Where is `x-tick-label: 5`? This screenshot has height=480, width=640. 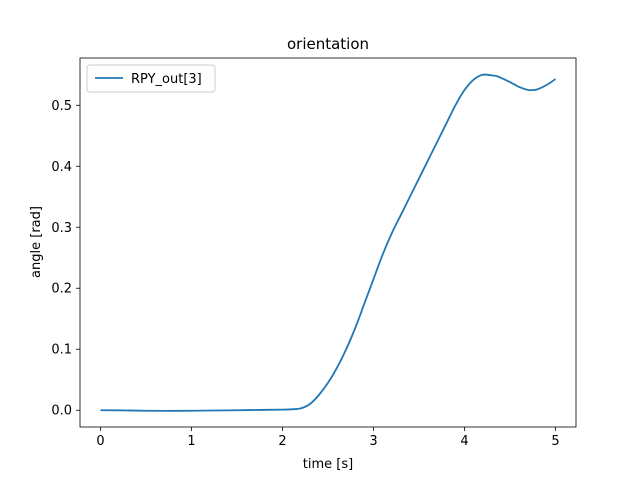
x-tick-label: 5 is located at coordinates (555, 441).